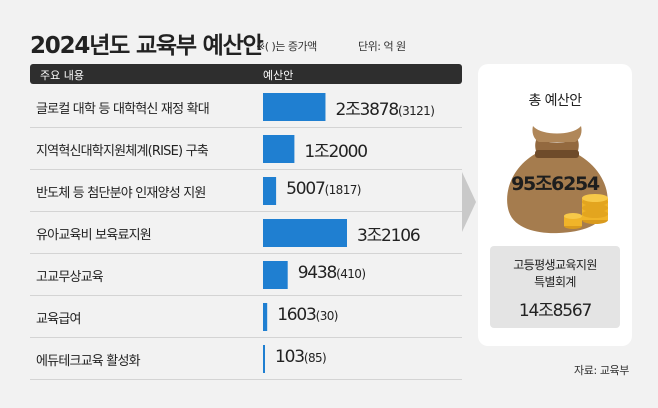  I want to click on total-budget-label: 총 예산안, so click(555, 101).